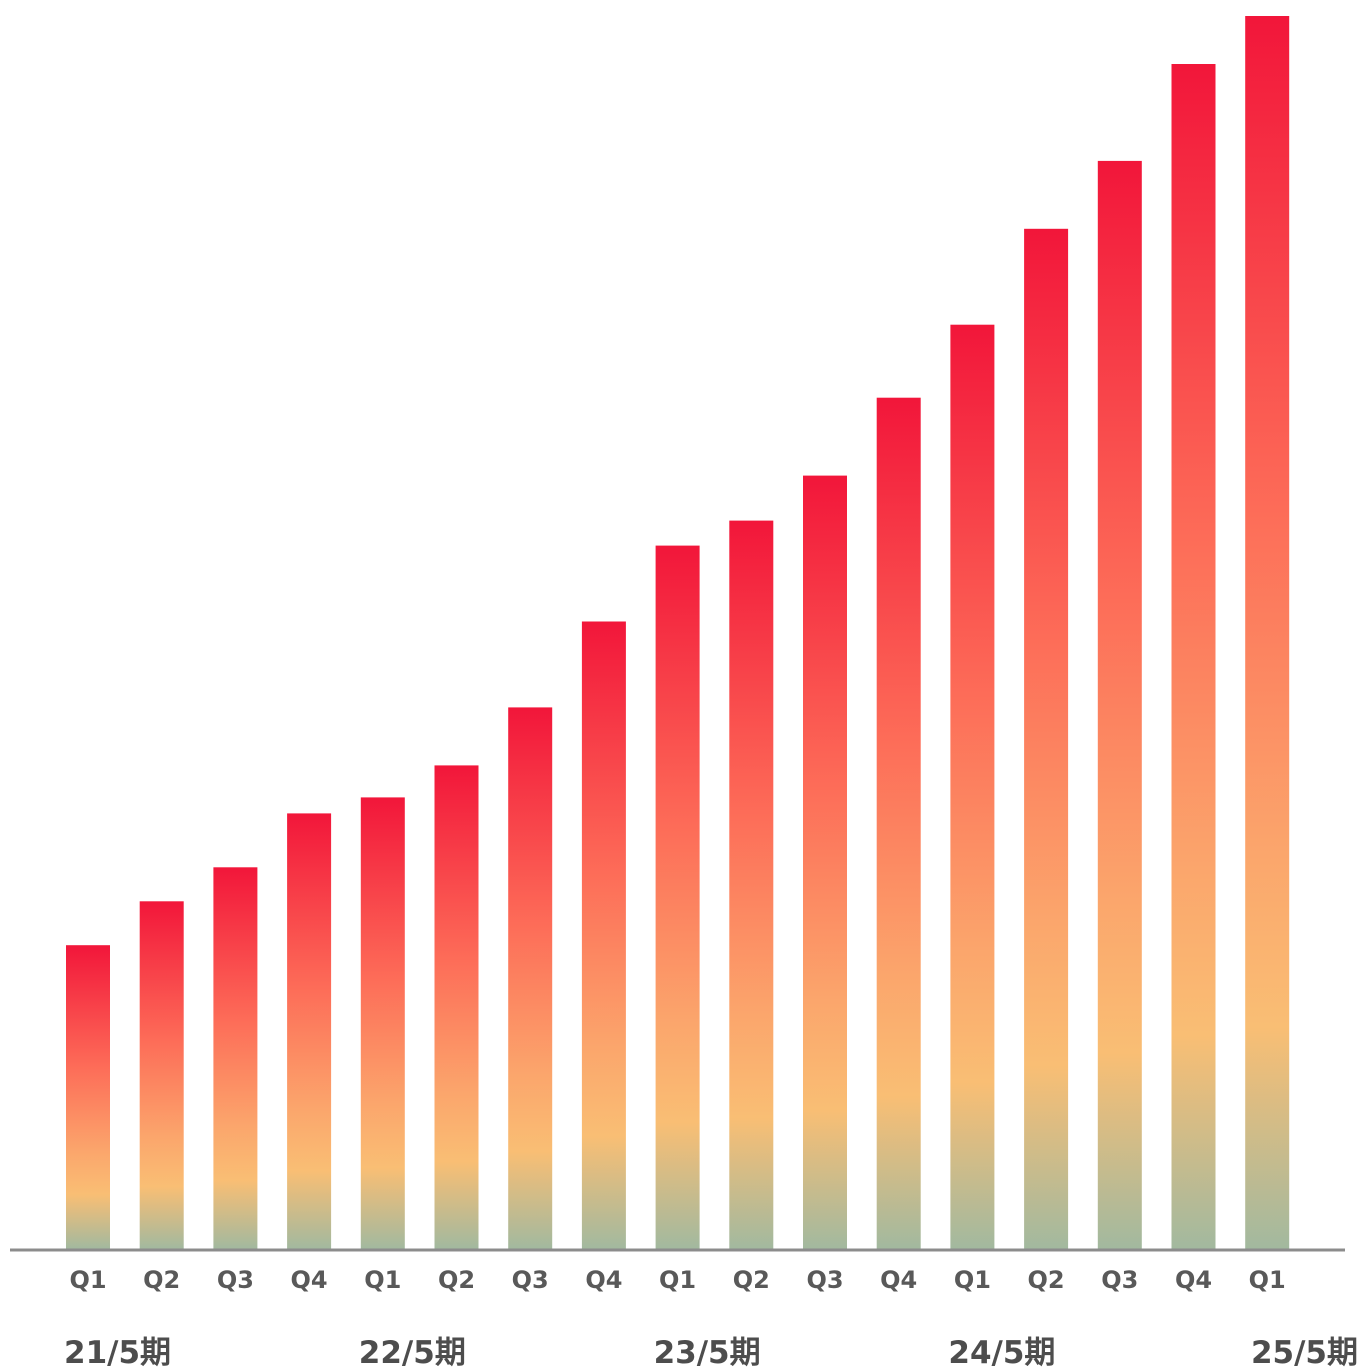  I want to click on x-tick-label-15: Q3, so click(1119, 1280).